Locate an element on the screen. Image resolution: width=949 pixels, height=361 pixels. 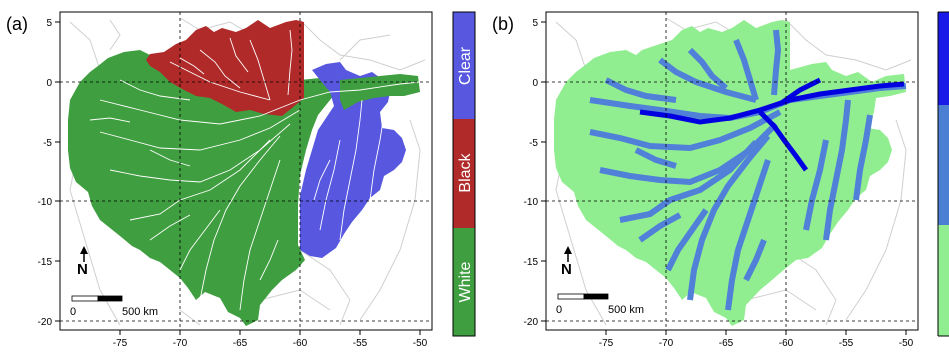
clear-water-region is located at coordinates (353, 160).